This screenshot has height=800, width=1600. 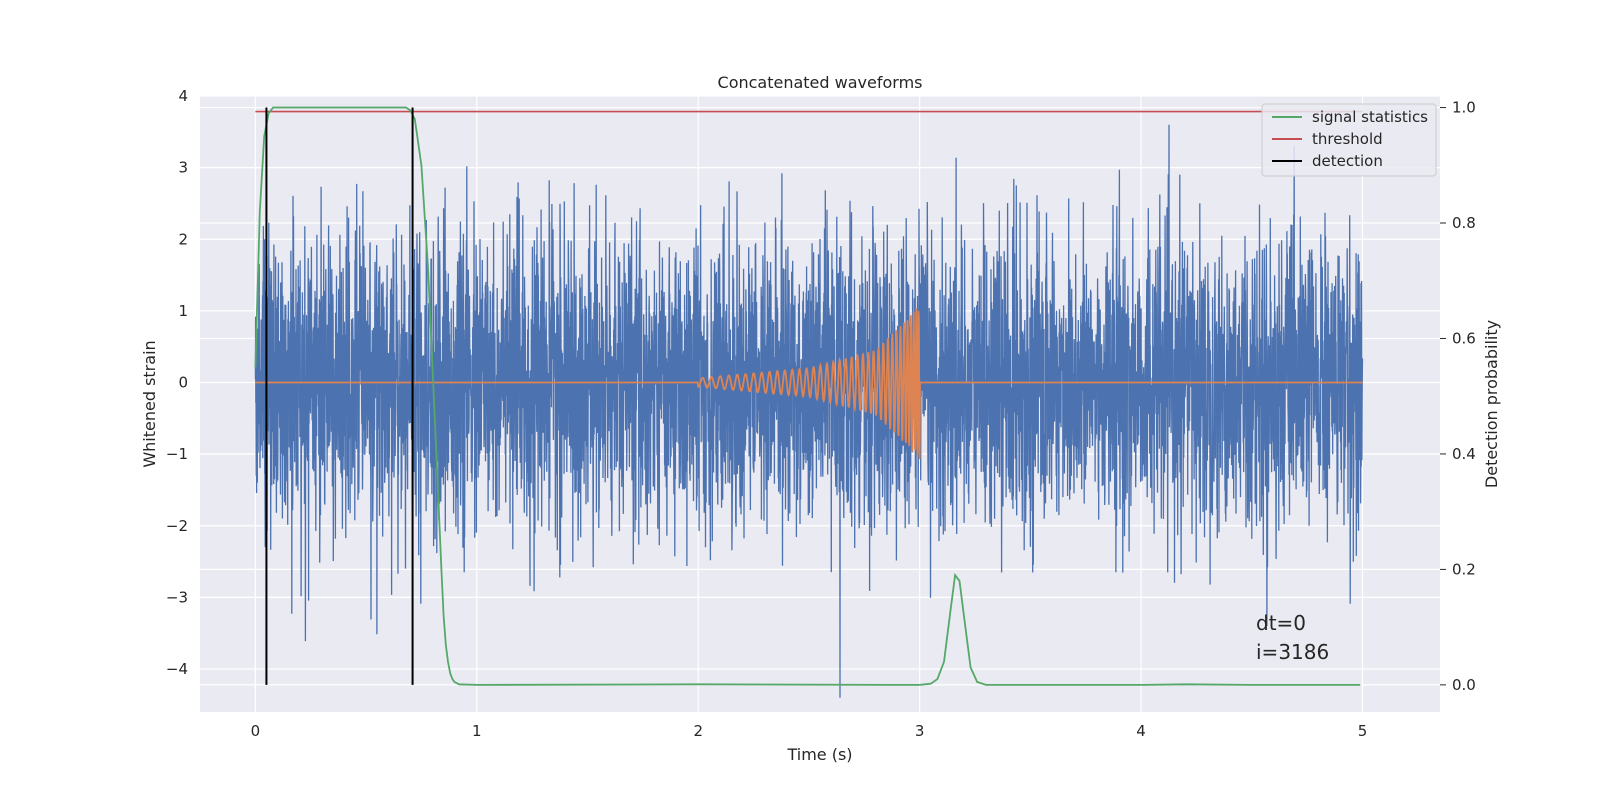 I want to click on y-axis-label: Whitened strain, so click(x=149, y=403).